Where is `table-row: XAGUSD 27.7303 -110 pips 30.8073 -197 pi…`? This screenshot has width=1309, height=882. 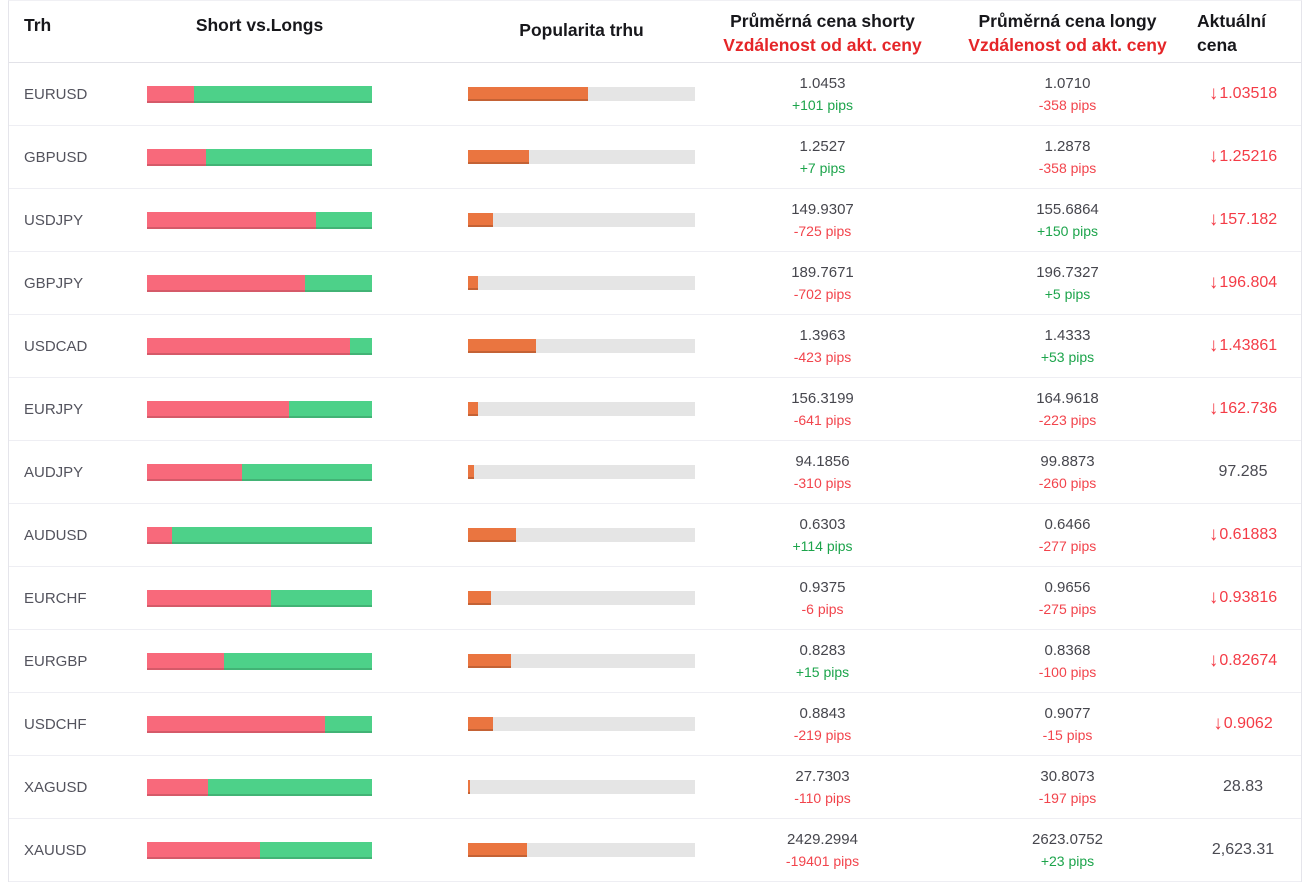 table-row: XAGUSD 27.7303 -110 pips 30.8073 -197 pi… is located at coordinates (655, 787).